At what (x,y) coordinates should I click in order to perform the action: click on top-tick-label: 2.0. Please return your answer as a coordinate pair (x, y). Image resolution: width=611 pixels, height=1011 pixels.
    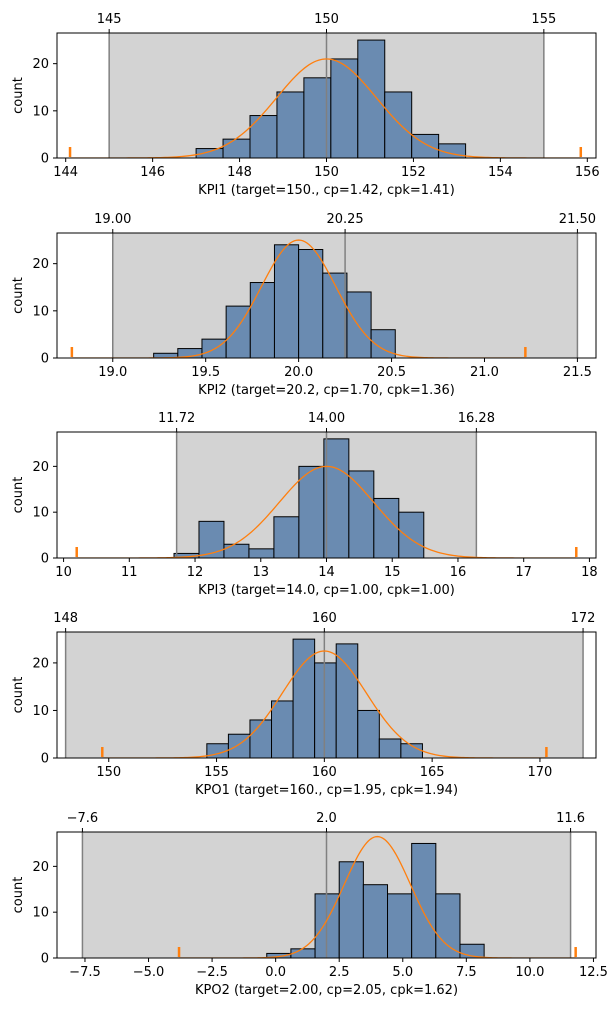
    Looking at the image, I should click on (326, 818).